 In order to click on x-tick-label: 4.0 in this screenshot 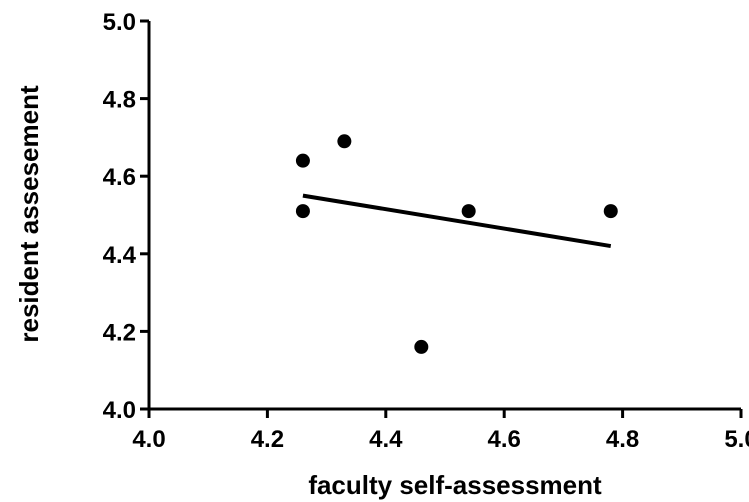, I will do `click(148, 439)`.